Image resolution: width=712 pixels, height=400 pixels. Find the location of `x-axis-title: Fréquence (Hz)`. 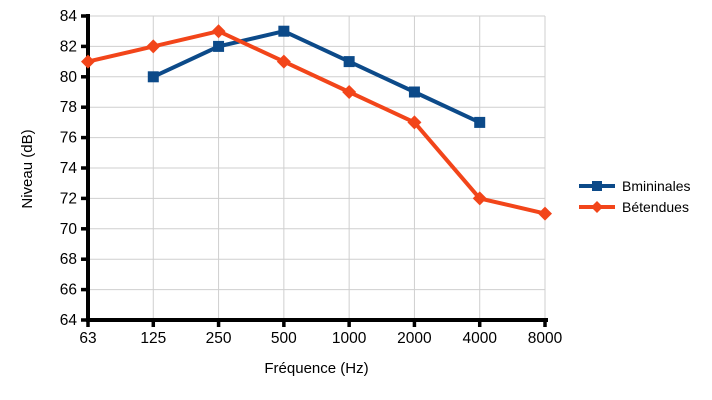

x-axis-title: Fréquence (Hz) is located at coordinates (316, 368).